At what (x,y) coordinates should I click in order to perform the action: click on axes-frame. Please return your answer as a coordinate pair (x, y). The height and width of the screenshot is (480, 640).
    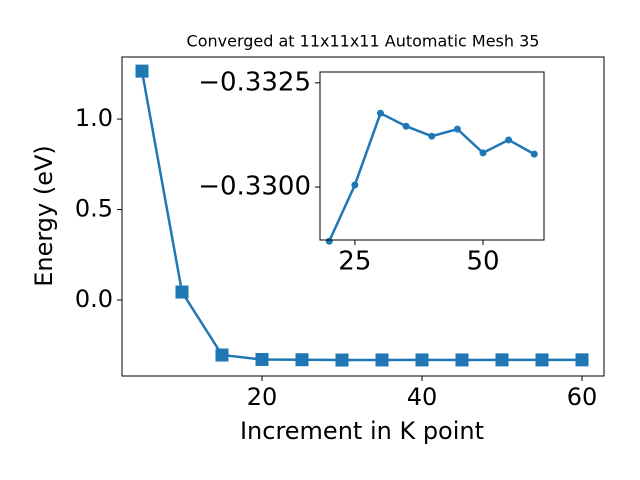
    Looking at the image, I should click on (432, 156).